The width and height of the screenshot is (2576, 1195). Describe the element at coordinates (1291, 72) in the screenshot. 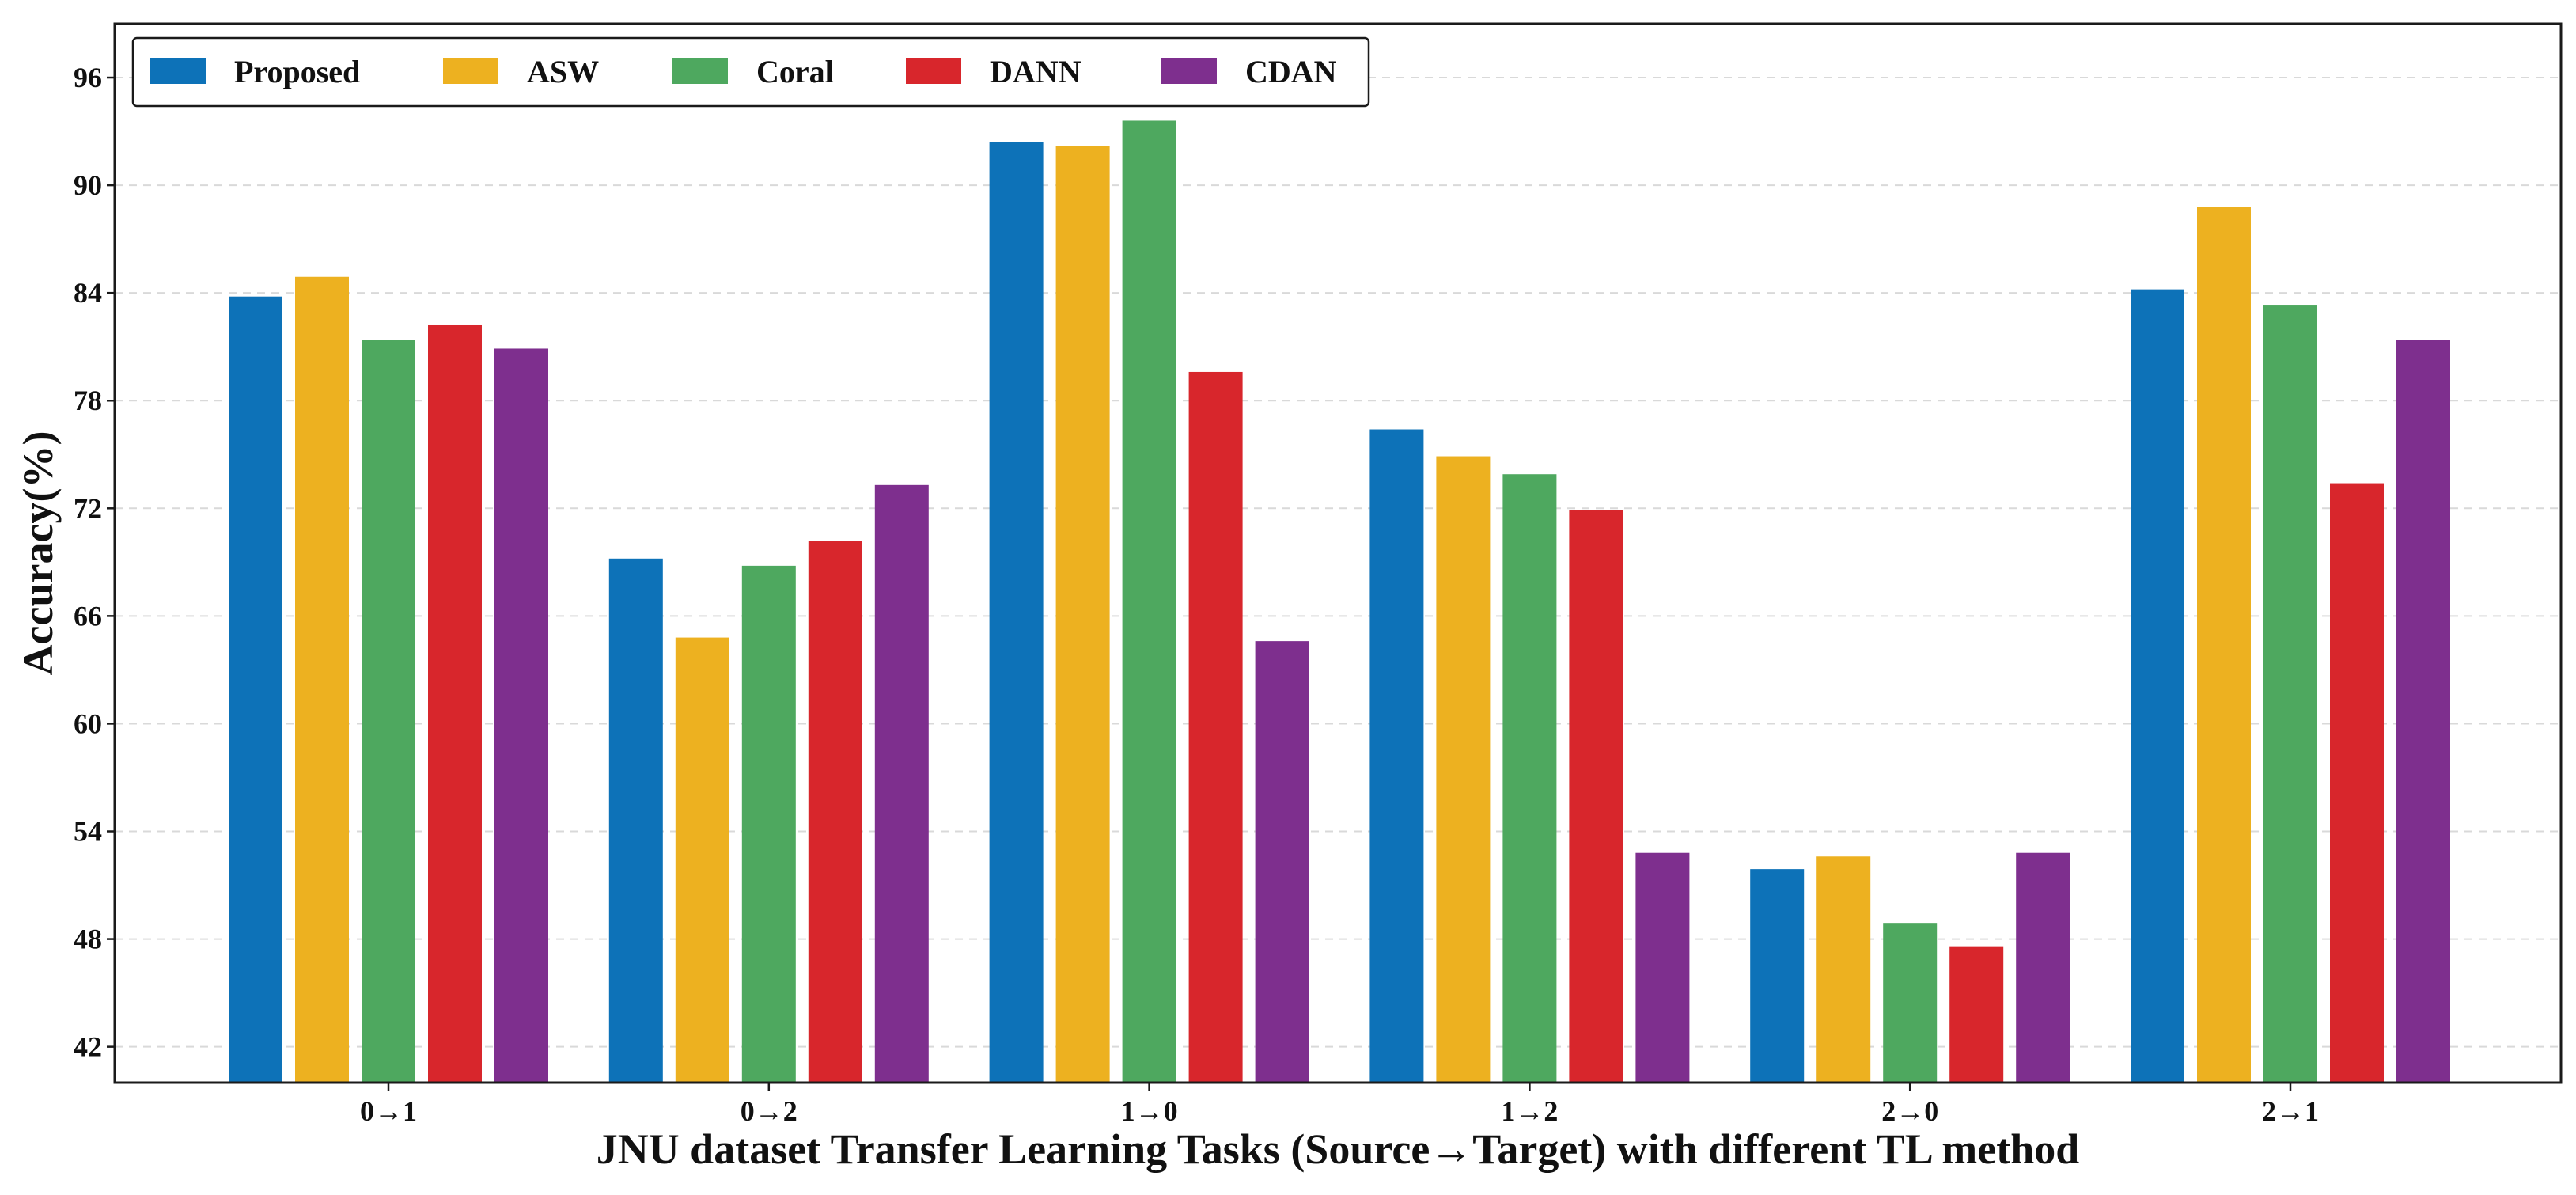

I see `legend-label-cdan: CDAN` at that location.